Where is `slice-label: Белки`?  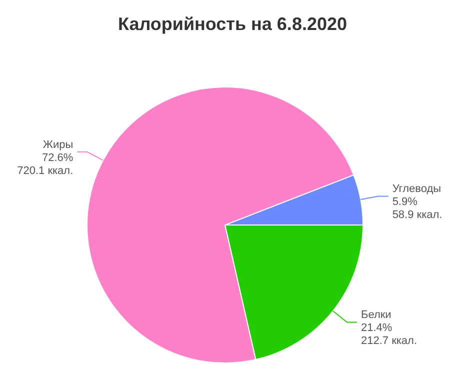 slice-label: Белки is located at coordinates (376, 315).